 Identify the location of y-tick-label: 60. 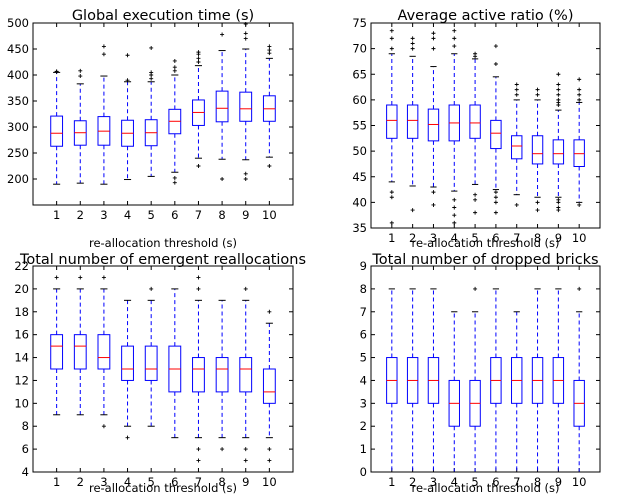
(359, 100).